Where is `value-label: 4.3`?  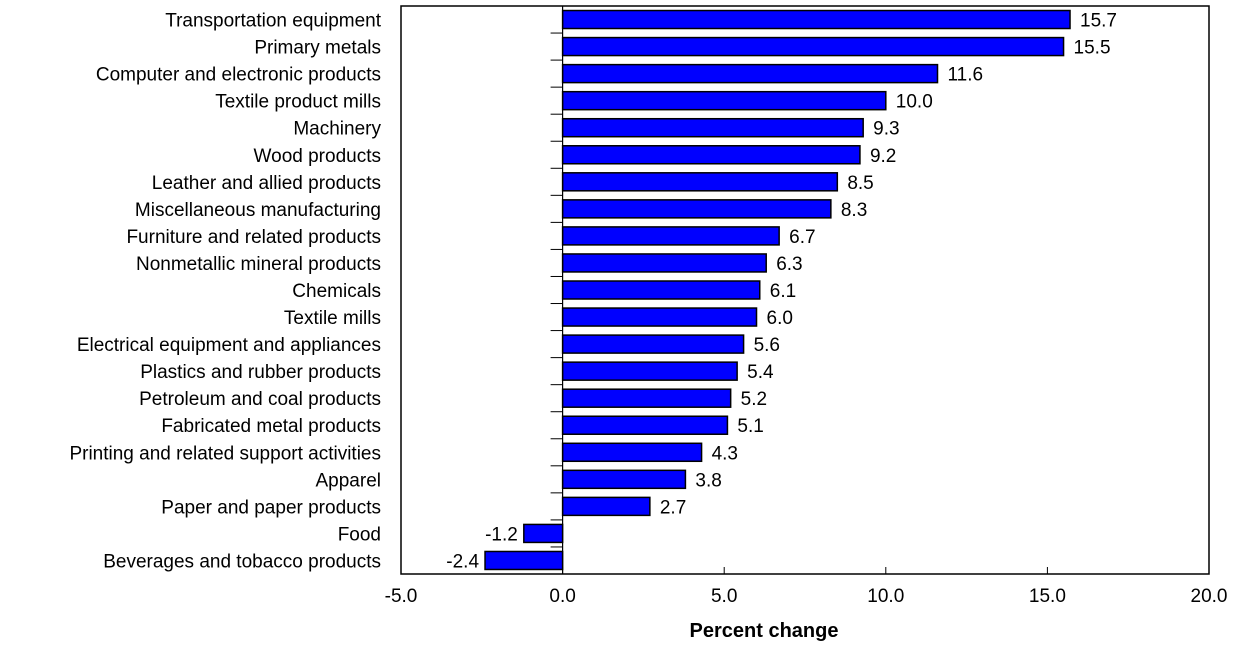 value-label: 4.3 is located at coordinates (725, 453).